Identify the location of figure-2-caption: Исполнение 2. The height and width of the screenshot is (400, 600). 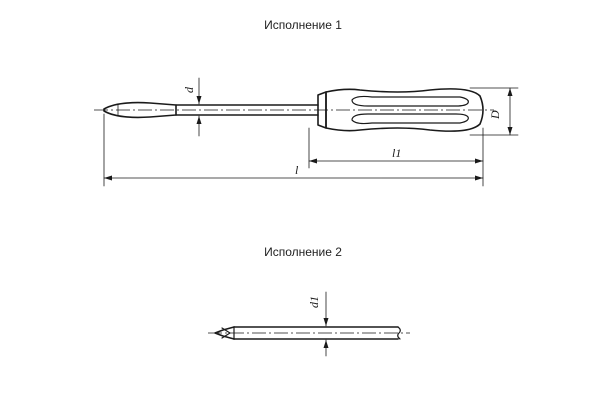
(303, 252).